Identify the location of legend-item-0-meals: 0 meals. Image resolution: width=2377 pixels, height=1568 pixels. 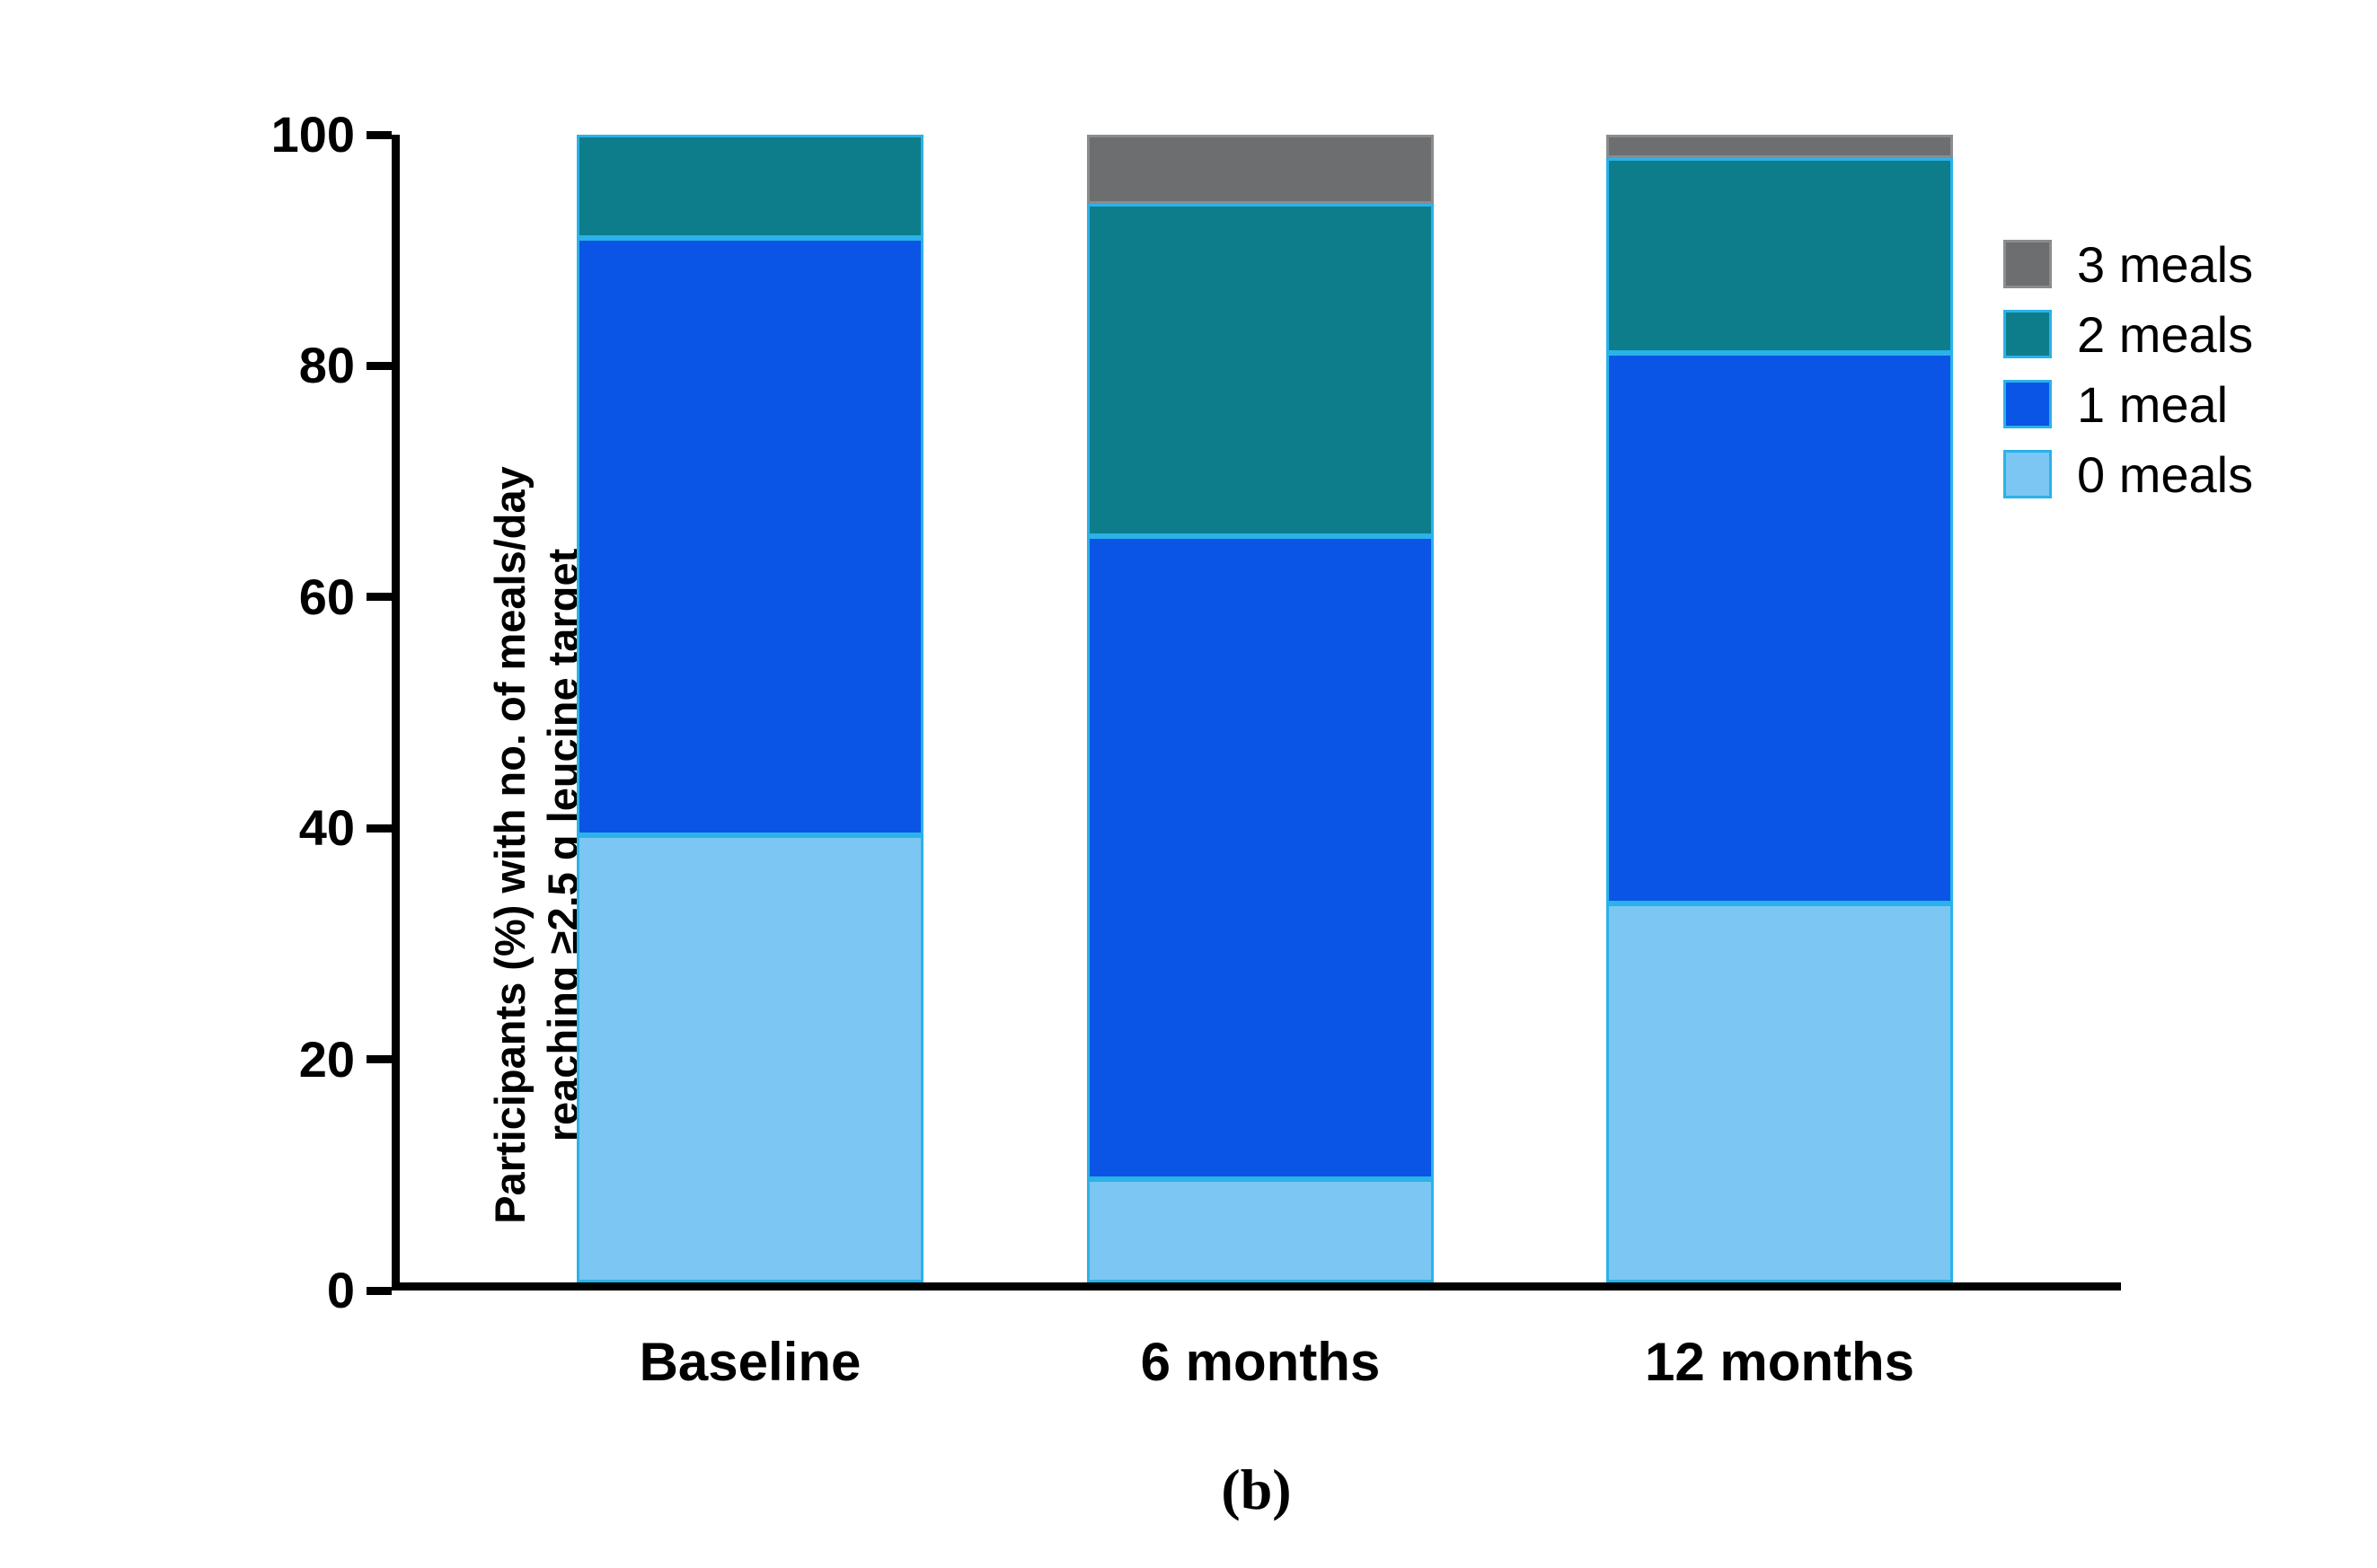
(2128, 474).